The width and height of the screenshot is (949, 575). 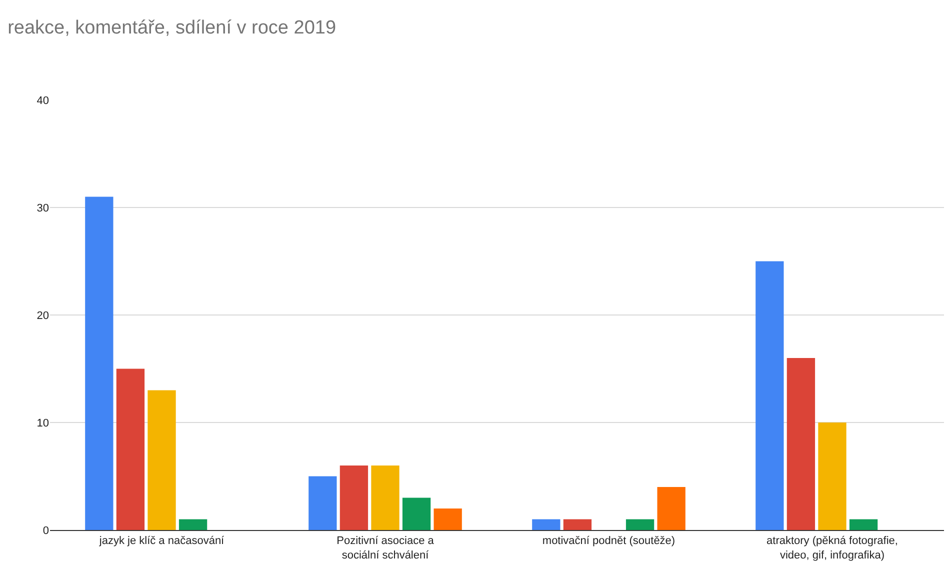 What do you see at coordinates (42, 423) in the screenshot?
I see `y-tick-label: 10` at bounding box center [42, 423].